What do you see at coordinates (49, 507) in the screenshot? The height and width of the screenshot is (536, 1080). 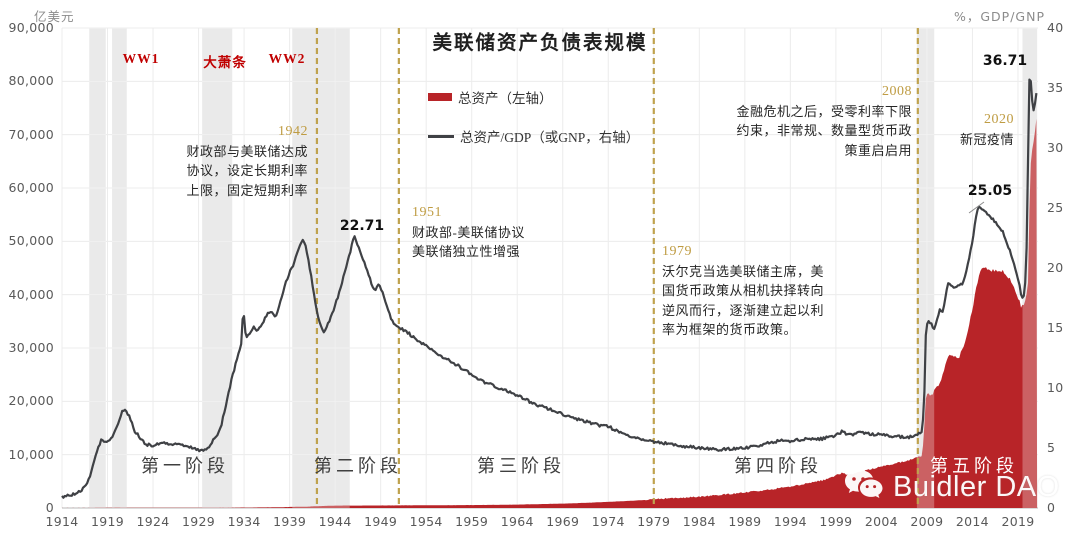 I see `y-left-tick-label: 0` at bounding box center [49, 507].